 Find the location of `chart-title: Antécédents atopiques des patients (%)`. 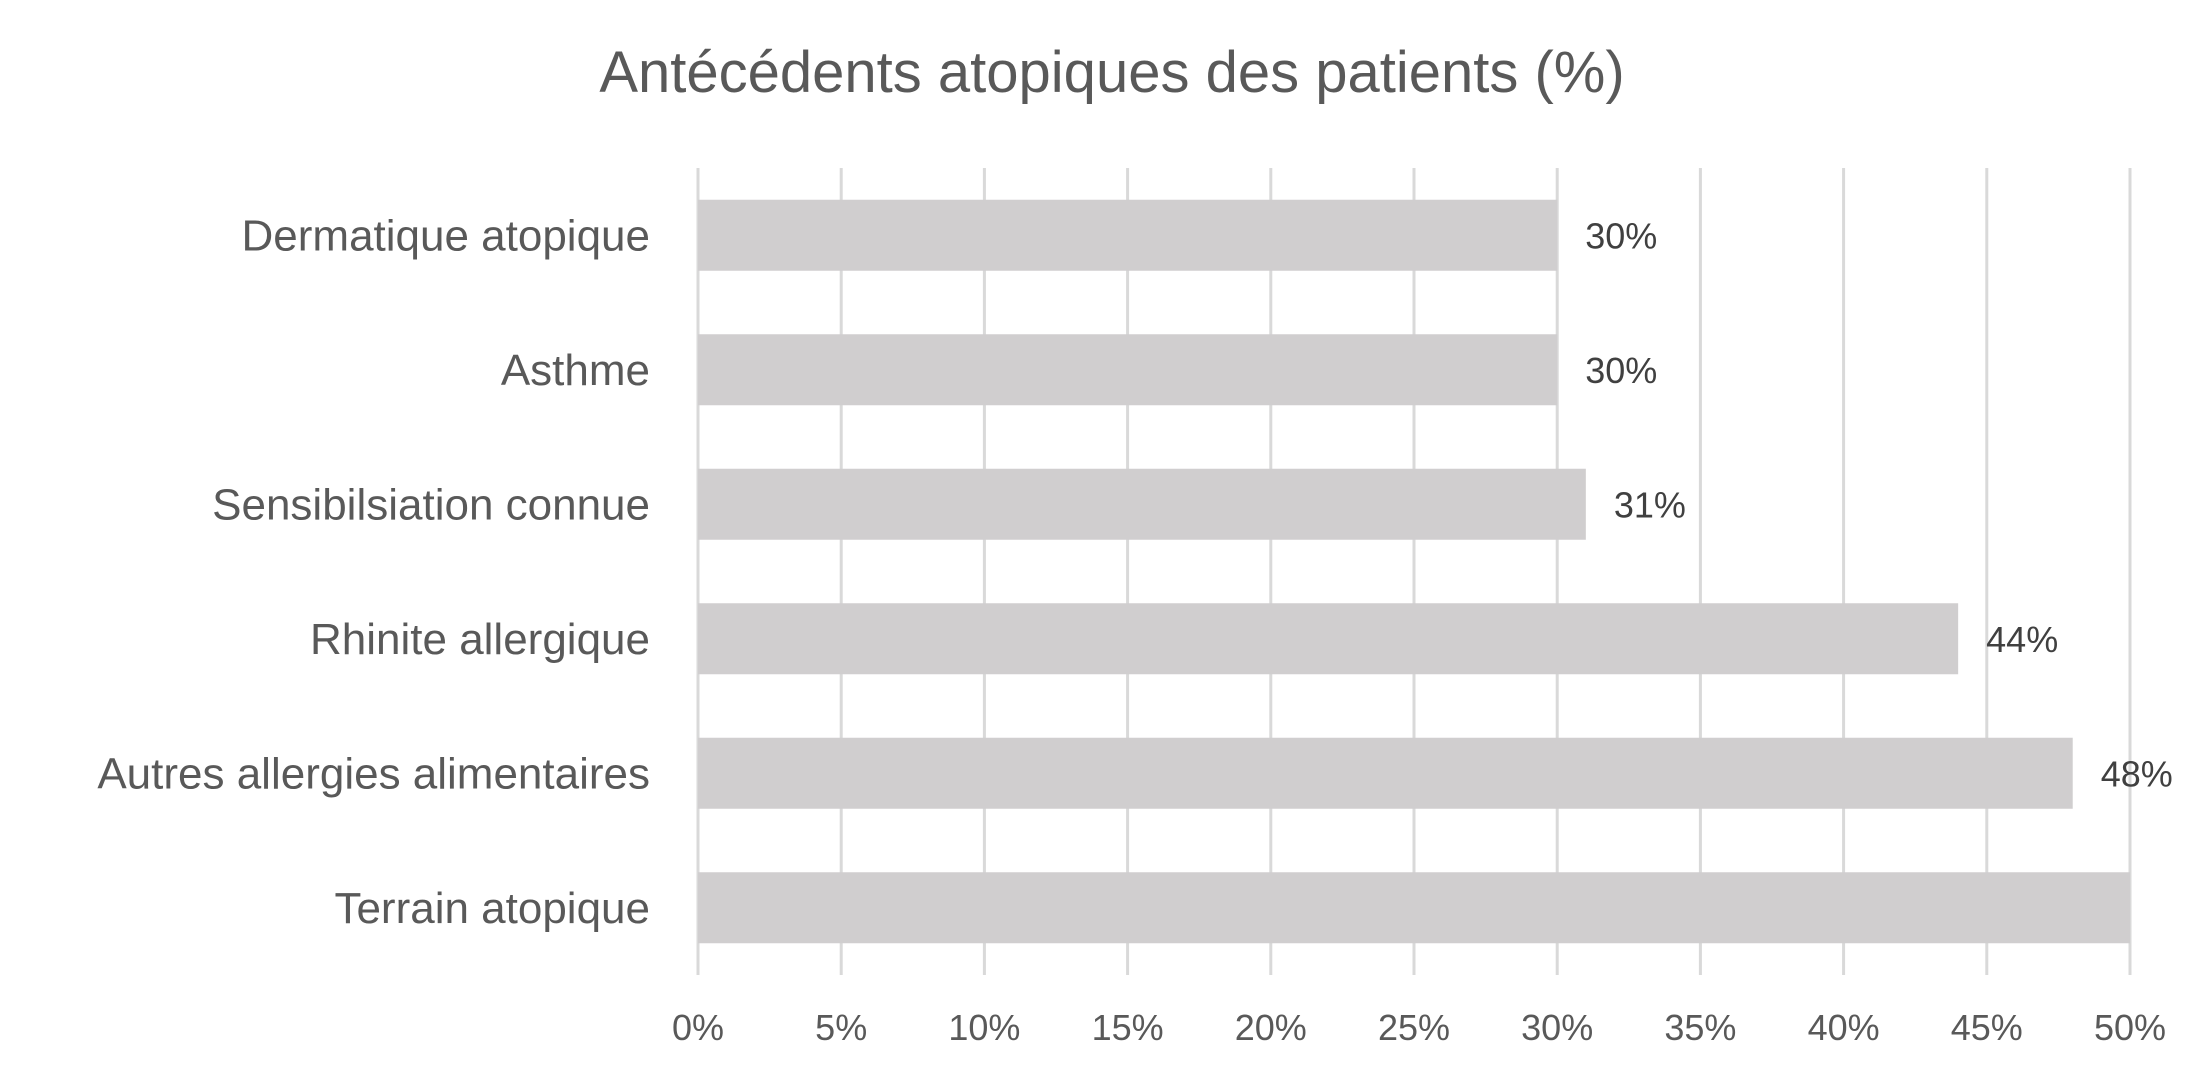

chart-title: Antécédents atopiques des patients (%) is located at coordinates (1111, 72).